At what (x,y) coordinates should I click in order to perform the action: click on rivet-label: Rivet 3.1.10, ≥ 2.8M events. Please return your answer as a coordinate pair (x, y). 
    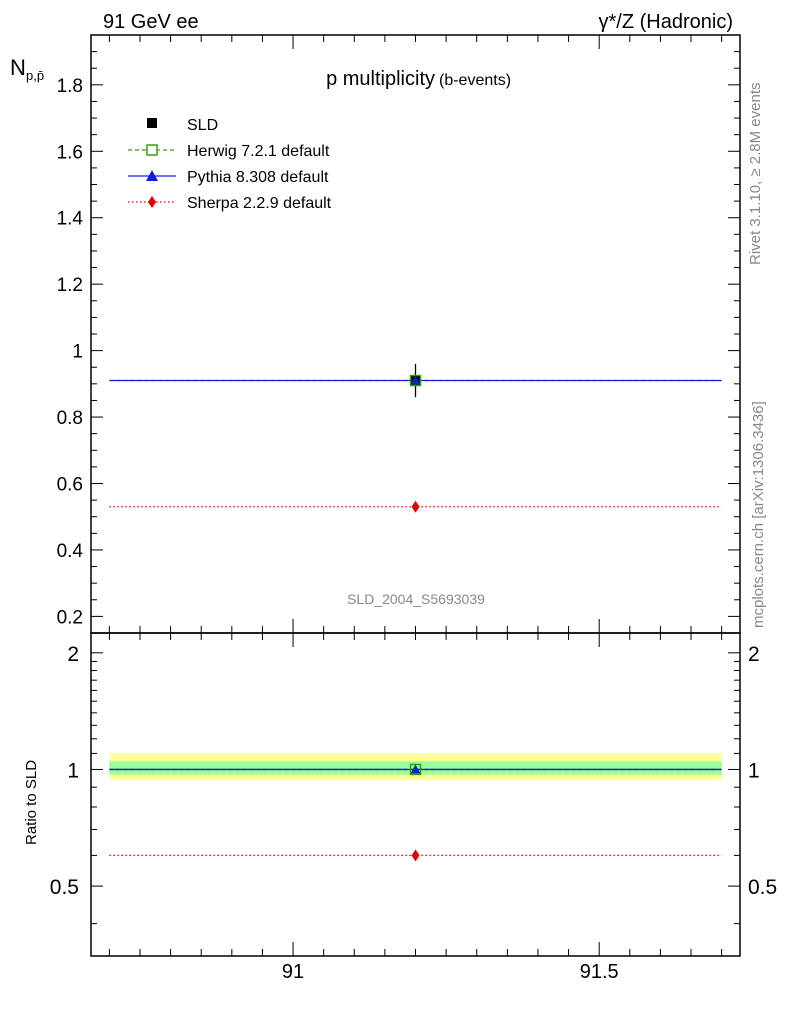
    Looking at the image, I should click on (755, 174).